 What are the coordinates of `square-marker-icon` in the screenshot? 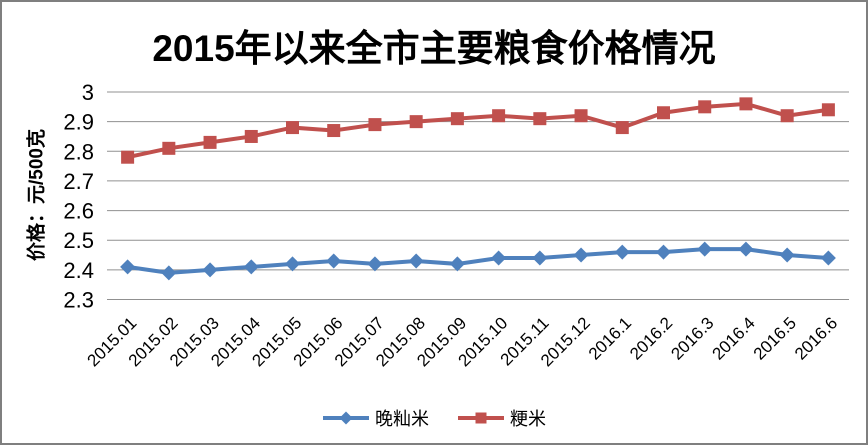 It's located at (481, 418).